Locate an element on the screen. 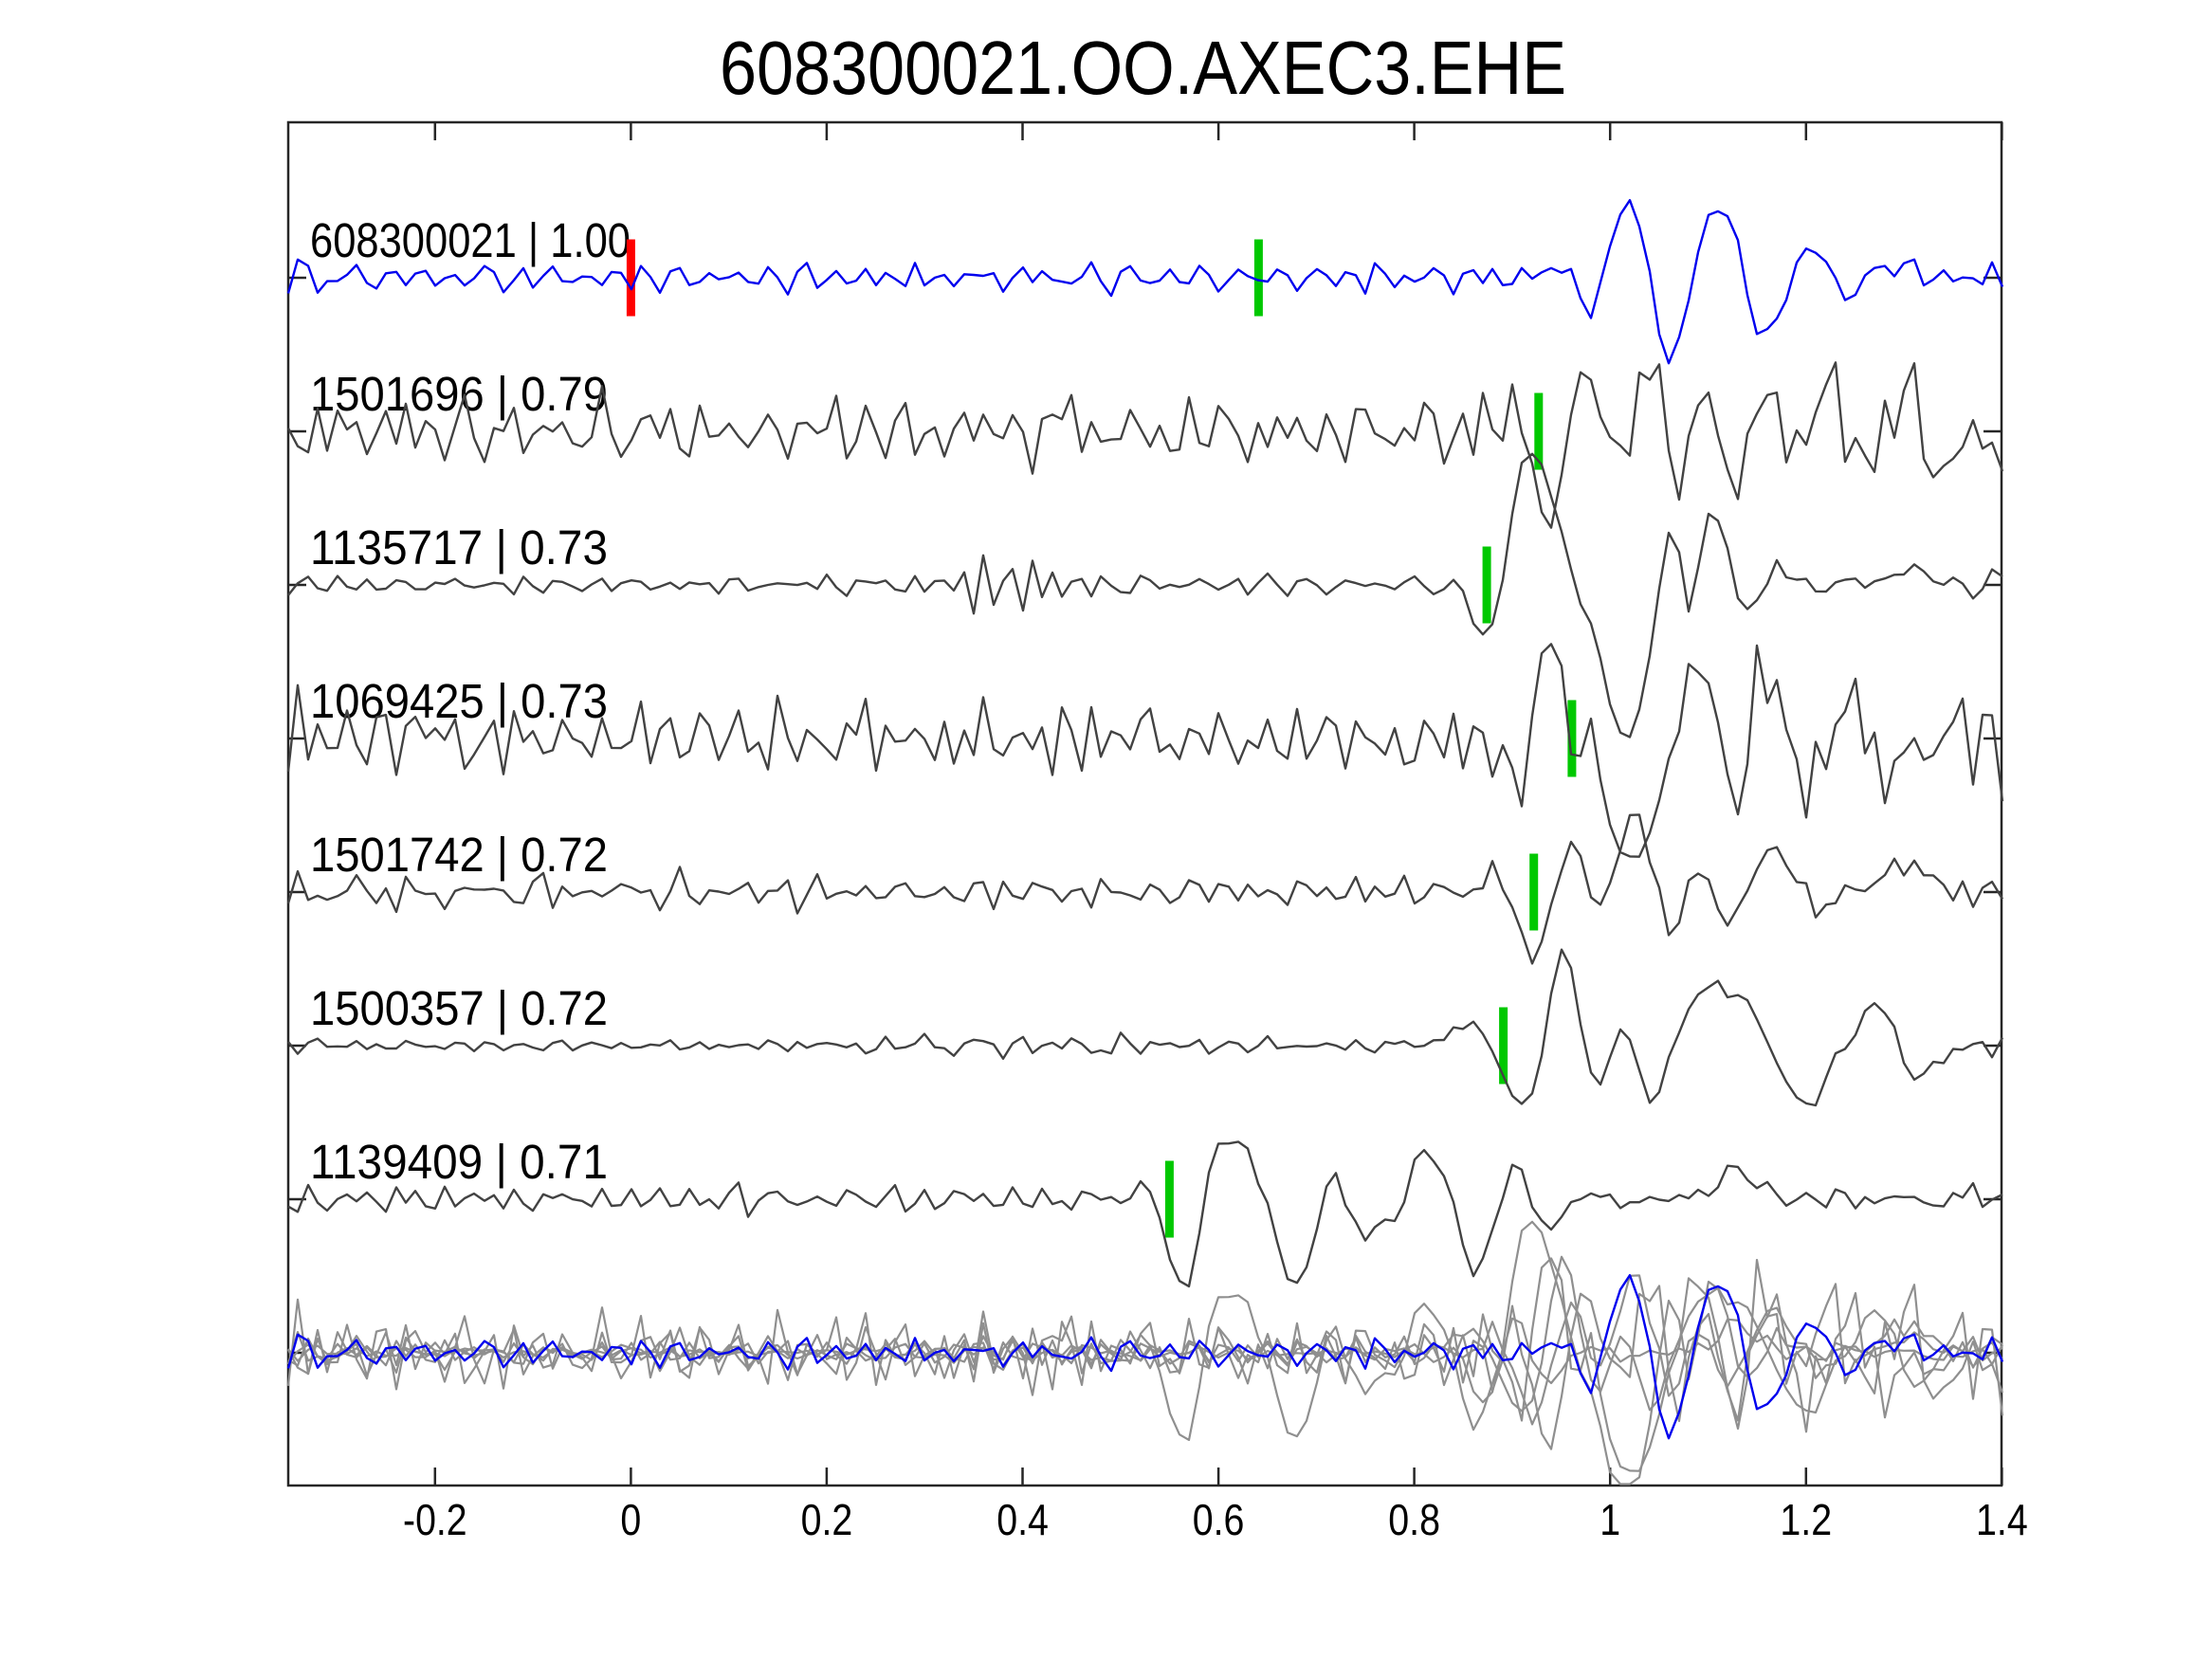  svg-text: -0.2 is located at coordinates (435, 1519).